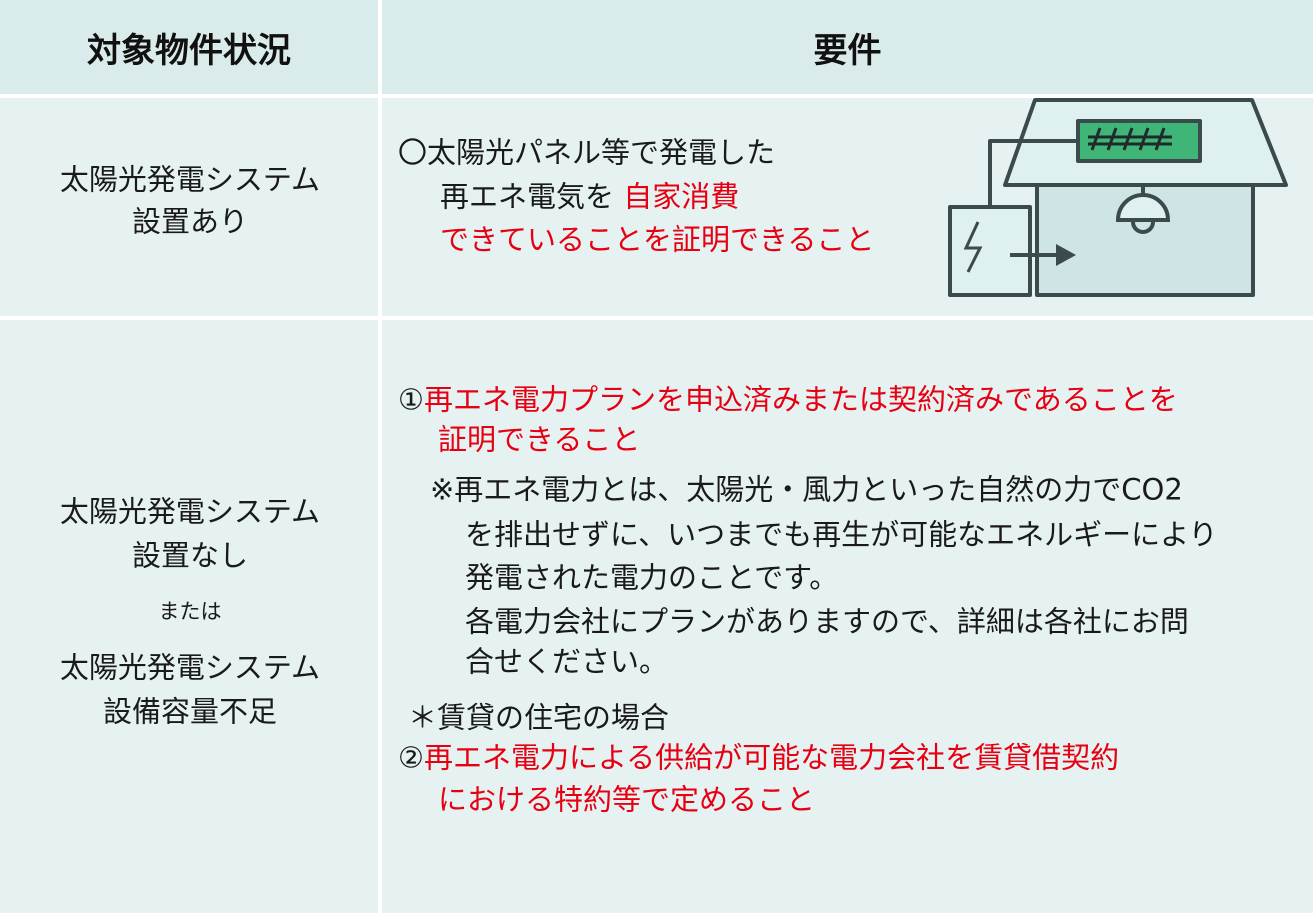 The width and height of the screenshot is (1313, 913). I want to click on requirement-line: できていることを証明できること, so click(657, 239).